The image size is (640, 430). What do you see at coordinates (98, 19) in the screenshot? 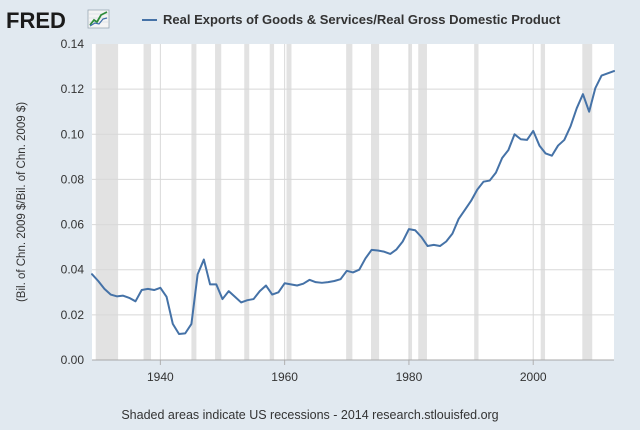
I see `trend-chart-icon` at bounding box center [98, 19].